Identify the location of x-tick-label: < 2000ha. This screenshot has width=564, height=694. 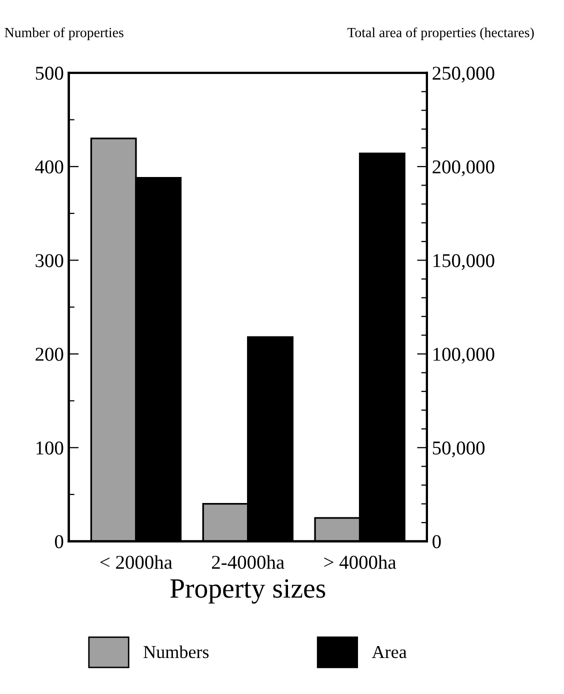
(136, 562).